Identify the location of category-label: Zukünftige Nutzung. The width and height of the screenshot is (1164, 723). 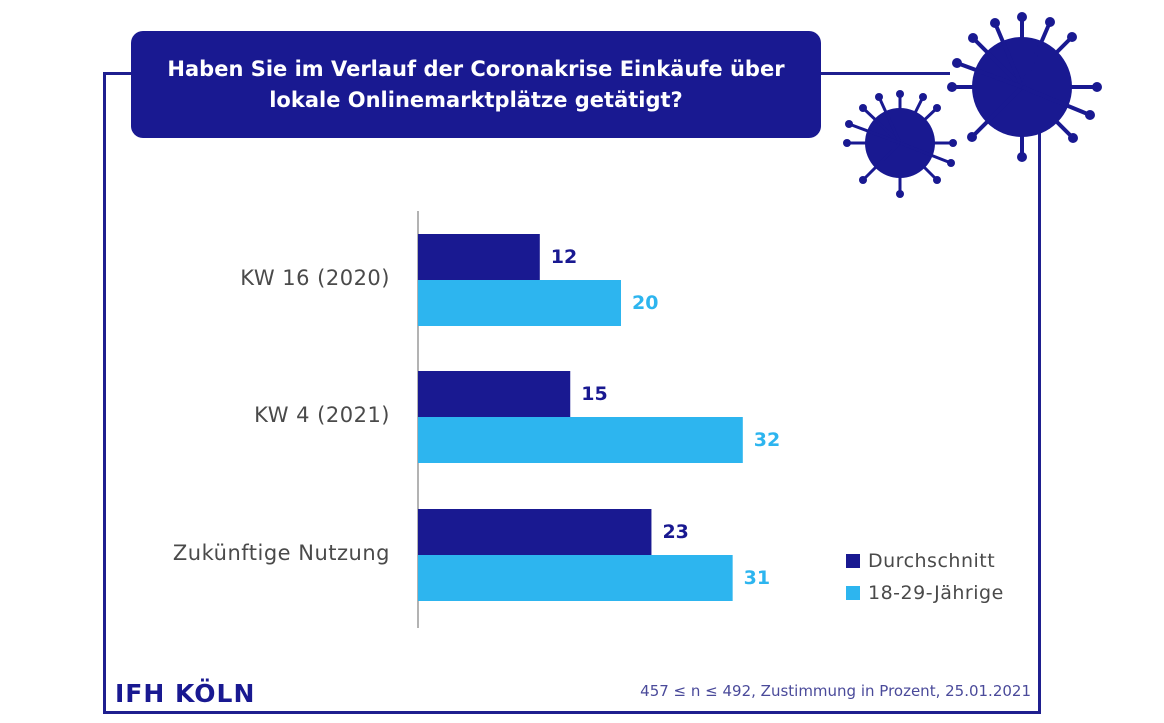
(281, 553).